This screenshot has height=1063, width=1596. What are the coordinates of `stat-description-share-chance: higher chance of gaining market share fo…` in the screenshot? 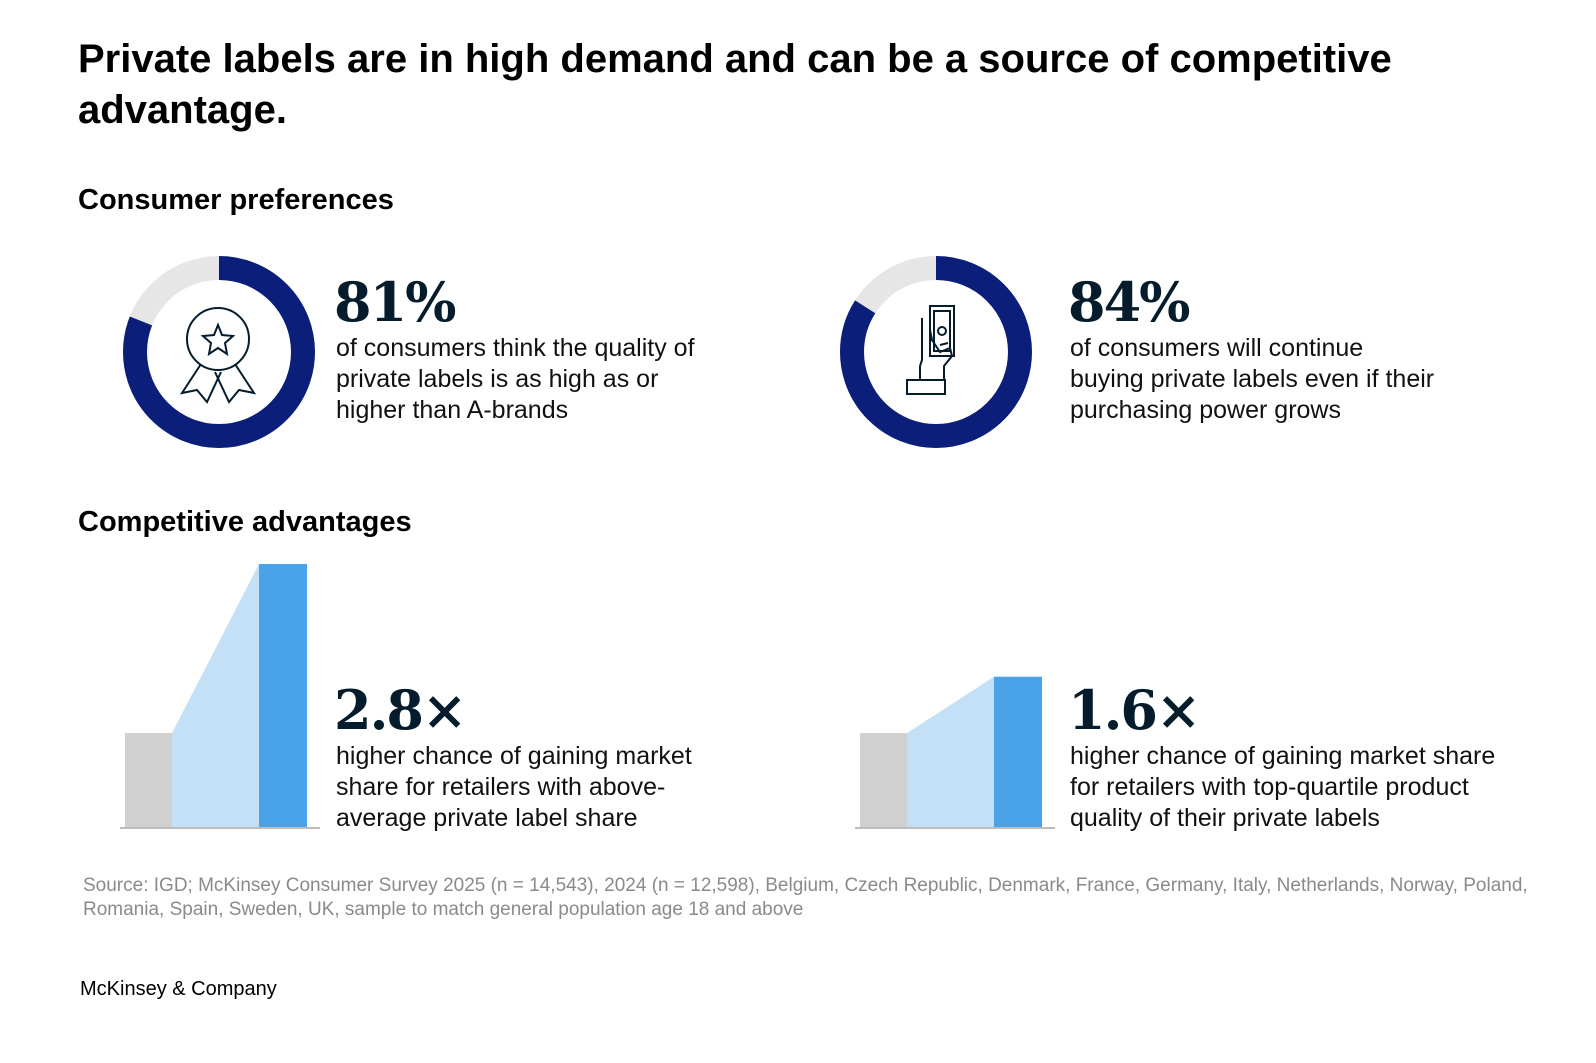 It's located at (514, 787).